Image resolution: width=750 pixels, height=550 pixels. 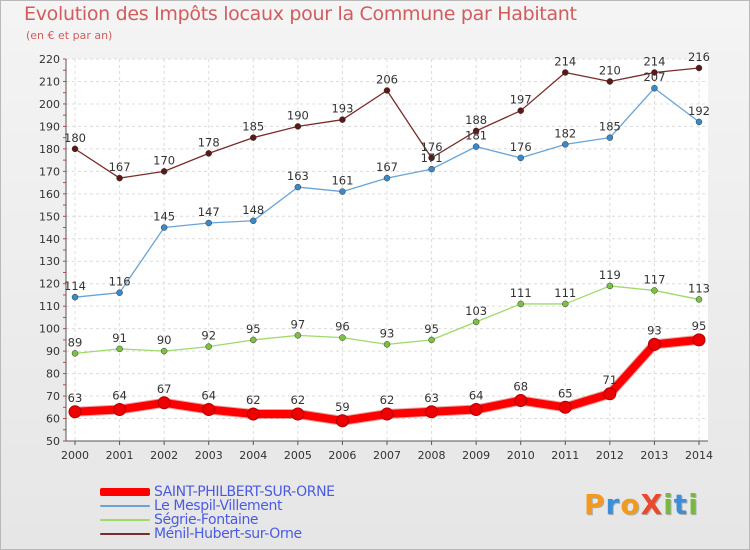 I want to click on data-label: 161, so click(x=342, y=181).